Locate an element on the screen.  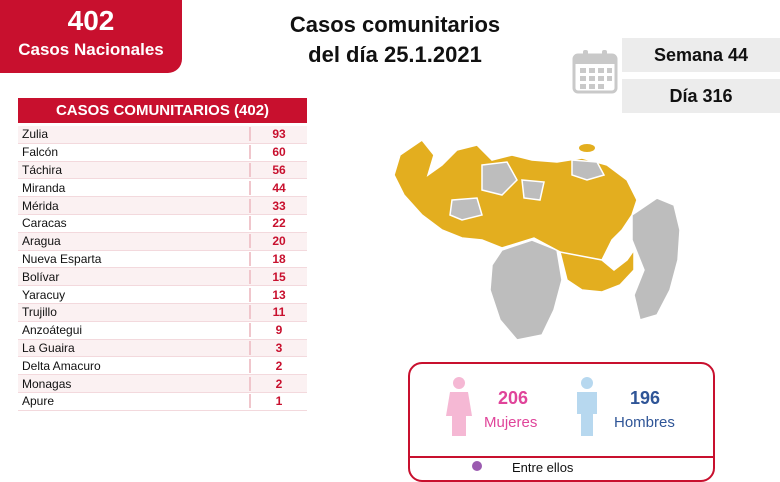
state-value: 20 is located at coordinates (278, 241).